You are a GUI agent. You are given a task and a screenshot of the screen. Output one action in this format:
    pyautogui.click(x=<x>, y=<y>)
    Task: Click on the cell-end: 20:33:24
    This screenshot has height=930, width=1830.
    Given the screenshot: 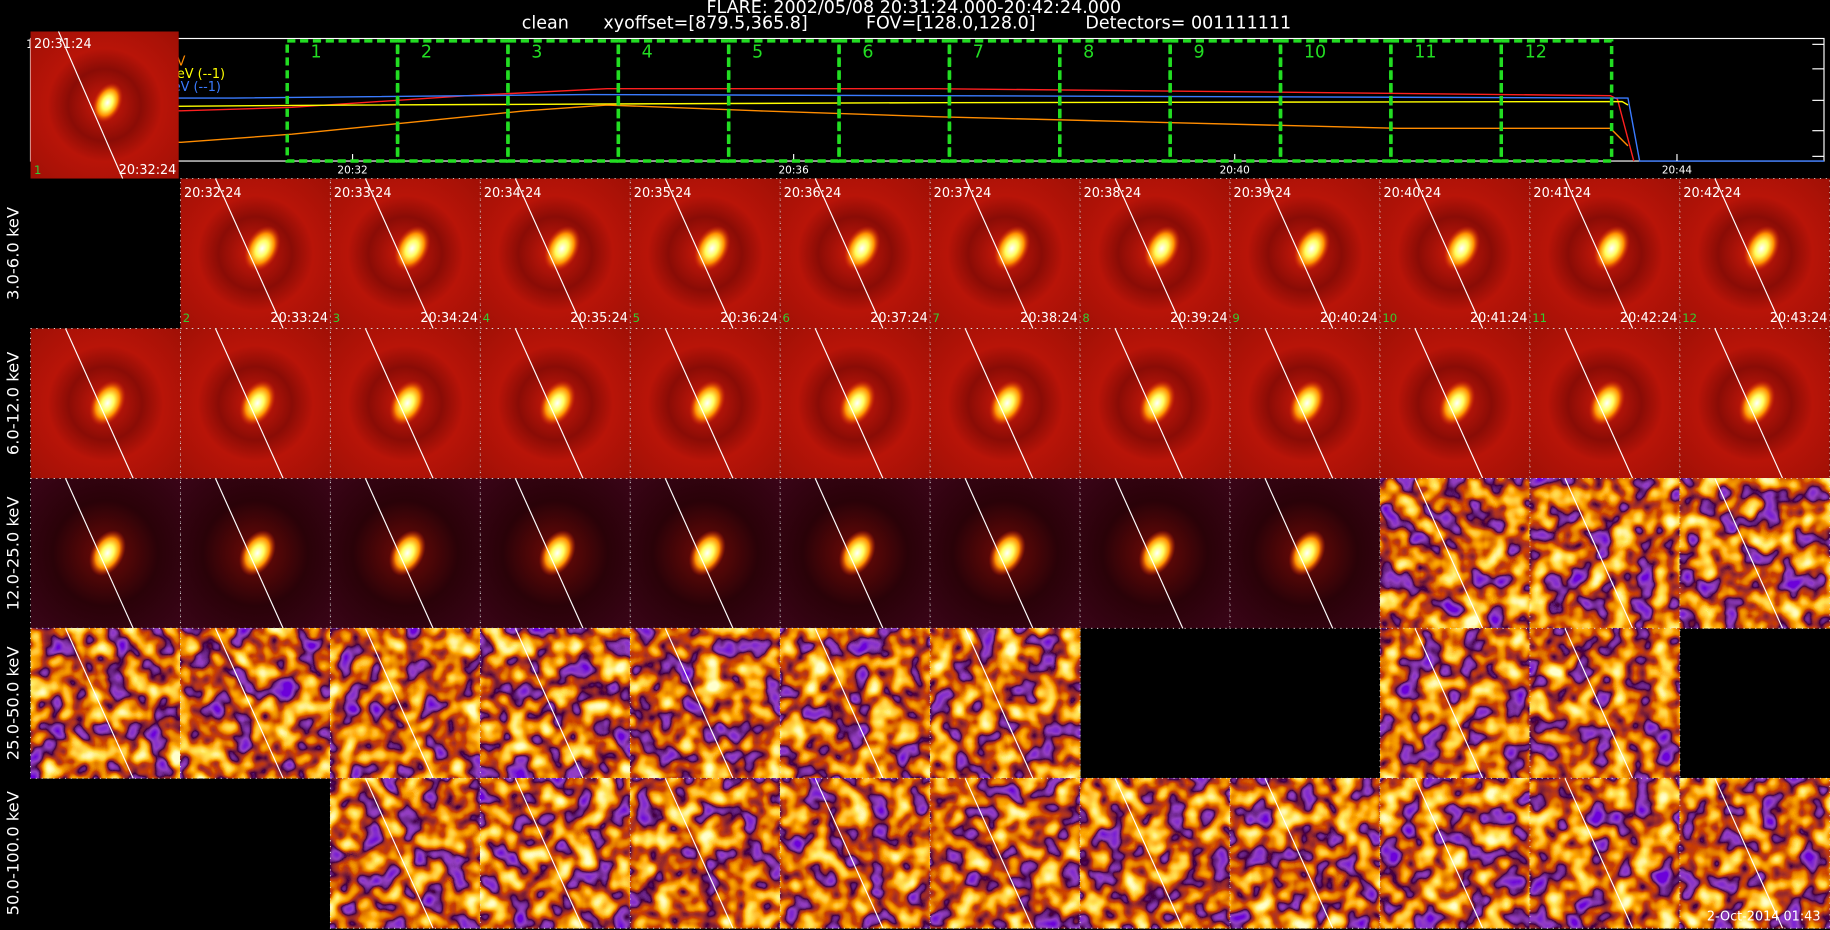 What is the action you would take?
    pyautogui.click(x=299, y=318)
    